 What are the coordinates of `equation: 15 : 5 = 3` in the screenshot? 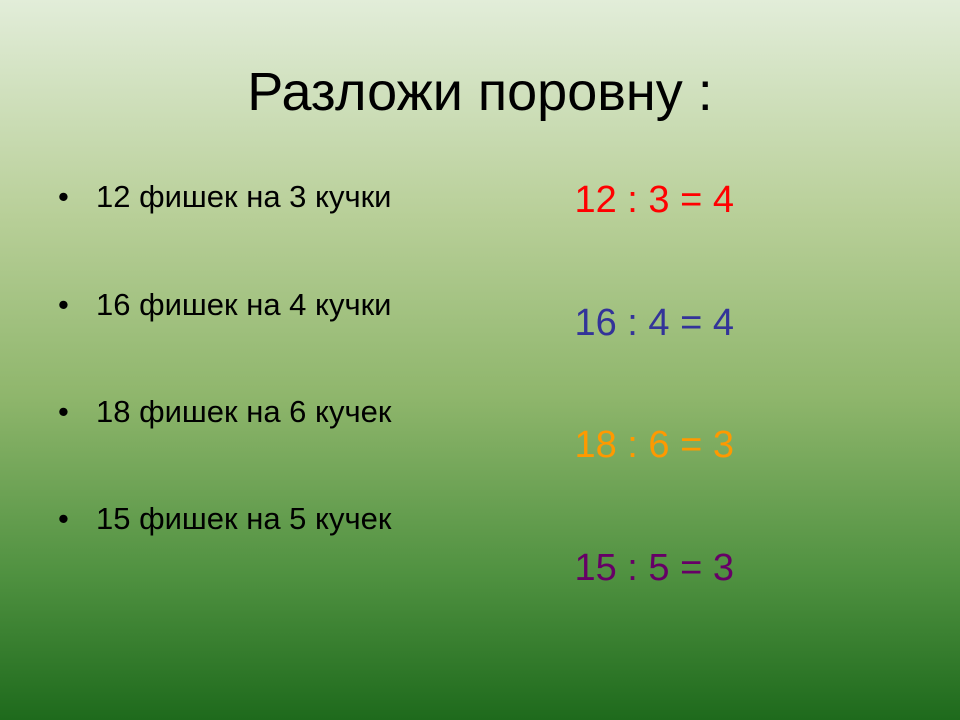 It's located at (654, 568).